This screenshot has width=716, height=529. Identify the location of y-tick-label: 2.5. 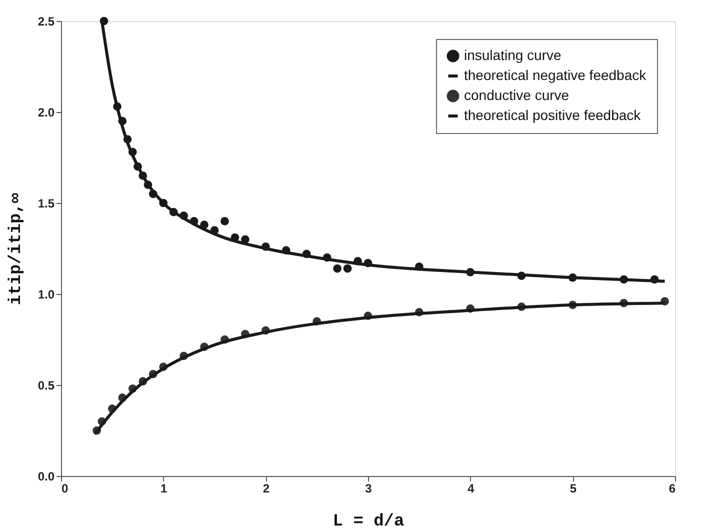
(46, 21).